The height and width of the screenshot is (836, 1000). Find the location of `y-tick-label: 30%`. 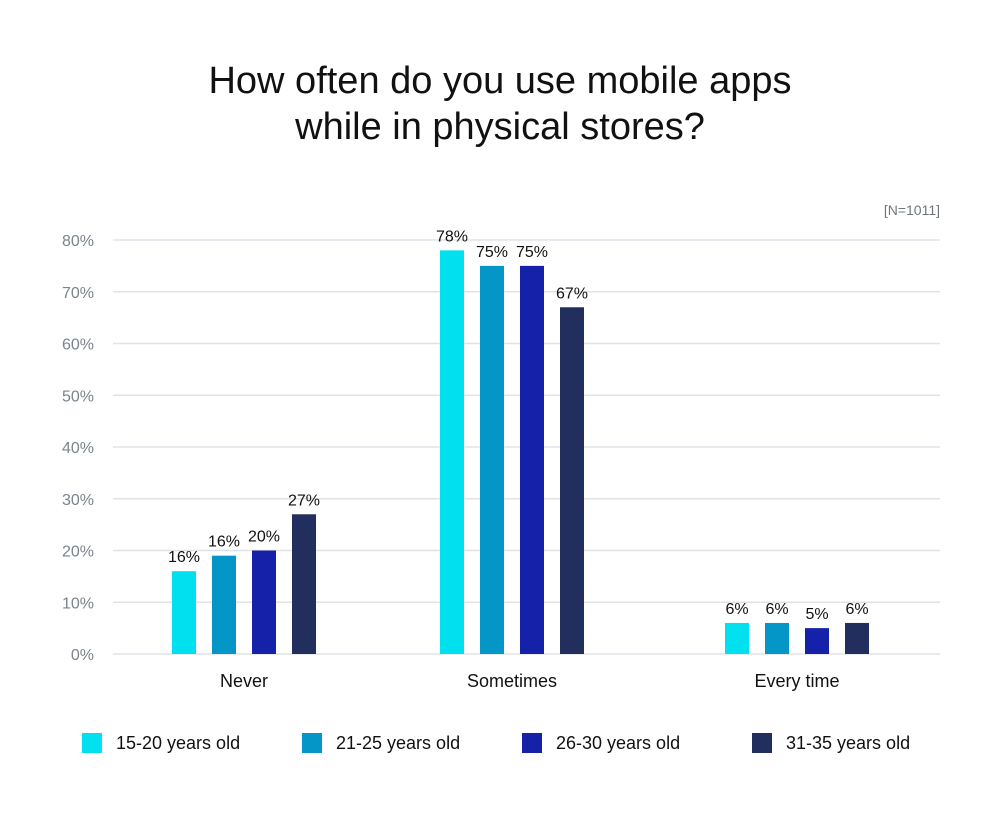

y-tick-label: 30% is located at coordinates (78, 500).